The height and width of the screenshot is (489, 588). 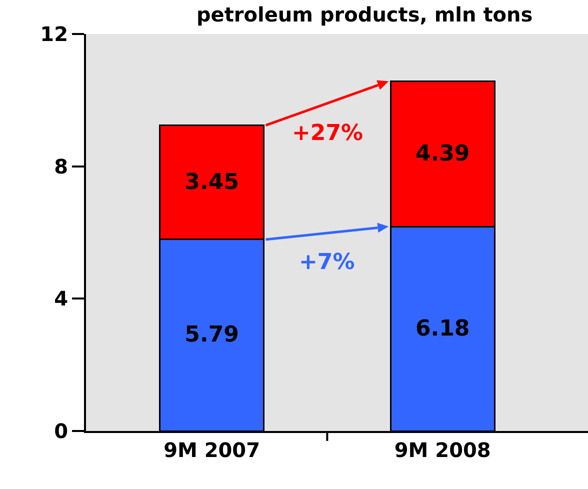 I want to click on data-label: 5.79, so click(x=211, y=335).